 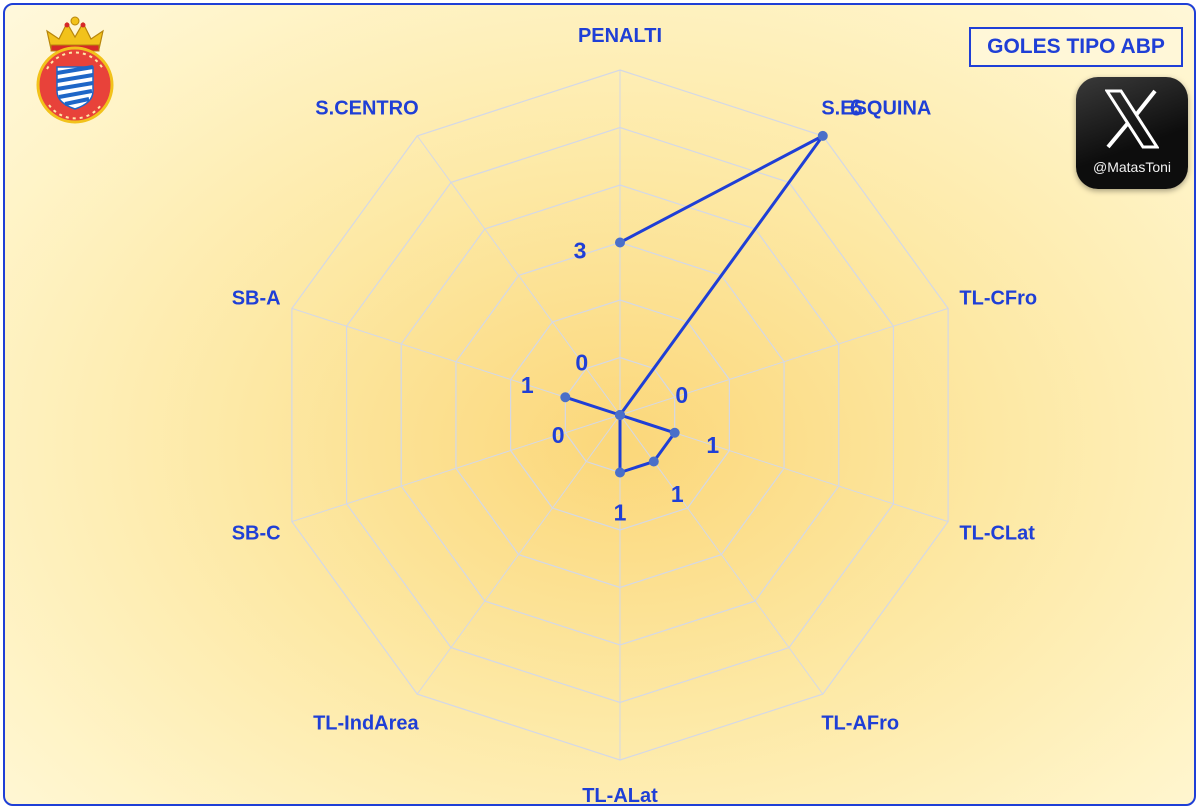 What do you see at coordinates (860, 723) in the screenshot?
I see `category-label: TL-AFro` at bounding box center [860, 723].